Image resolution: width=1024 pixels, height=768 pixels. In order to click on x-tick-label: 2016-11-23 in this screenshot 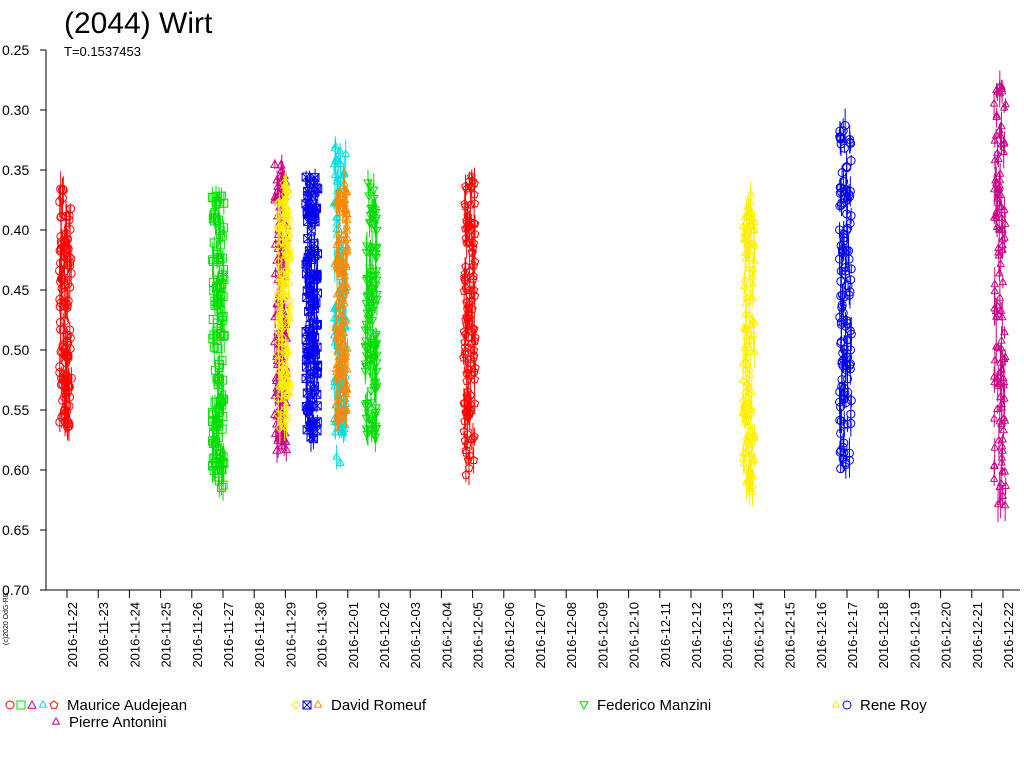, I will do `click(103, 635)`.